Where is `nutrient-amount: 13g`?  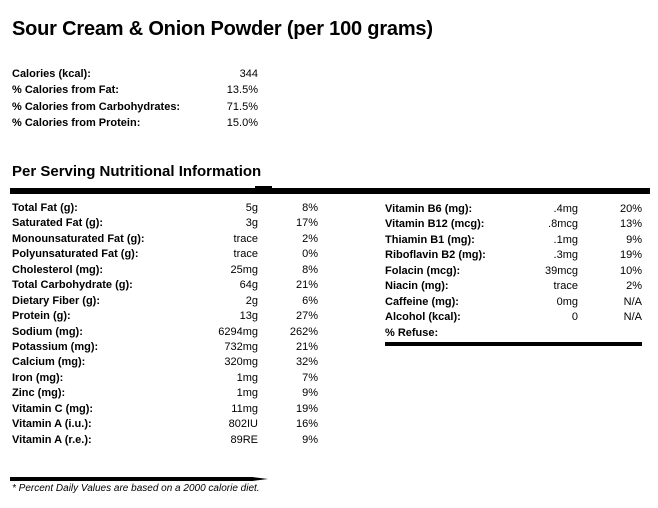 nutrient-amount: 13g is located at coordinates (248, 316).